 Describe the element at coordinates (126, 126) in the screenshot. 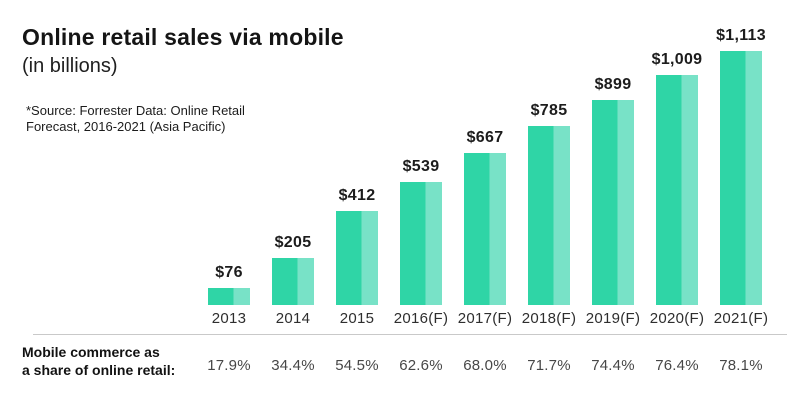

I see `source-note-line2: Forecast, 2016-2021 (Asia Pacific)` at that location.